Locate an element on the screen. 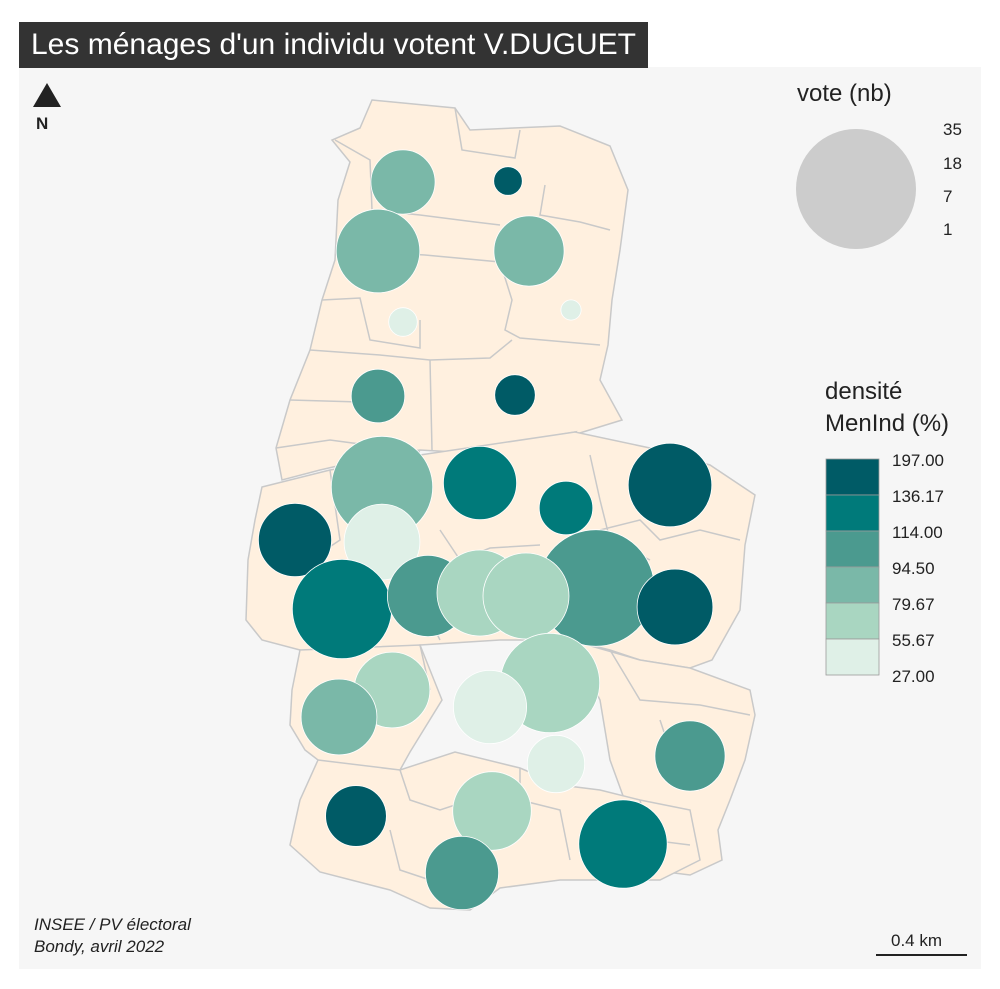 The width and height of the screenshot is (1000, 989). size-legend-circles is located at coordinates (856, 189).